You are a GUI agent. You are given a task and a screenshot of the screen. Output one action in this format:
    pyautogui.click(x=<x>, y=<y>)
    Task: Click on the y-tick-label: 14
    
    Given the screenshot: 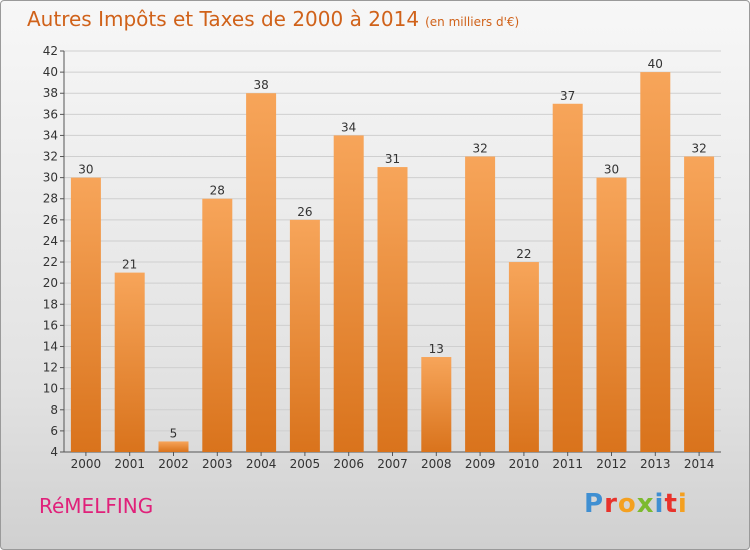 What is the action you would take?
    pyautogui.click(x=50, y=346)
    